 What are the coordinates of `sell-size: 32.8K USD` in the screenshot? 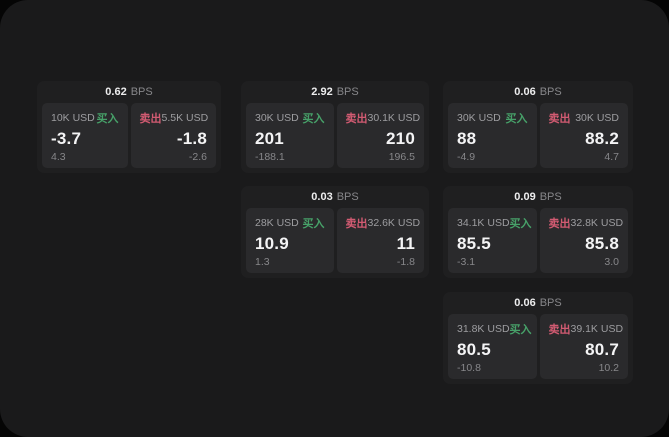 It's located at (597, 223).